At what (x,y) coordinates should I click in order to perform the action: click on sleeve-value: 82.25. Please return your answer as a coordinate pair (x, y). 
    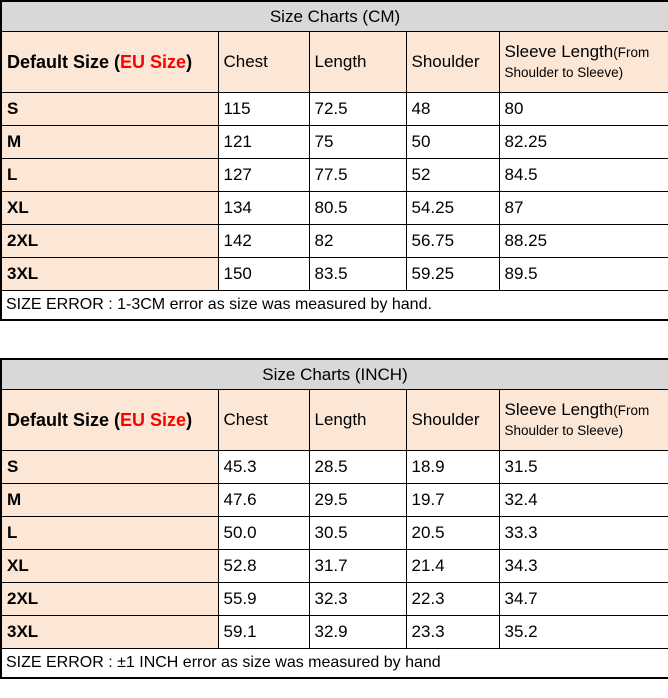
    Looking at the image, I should click on (583, 142).